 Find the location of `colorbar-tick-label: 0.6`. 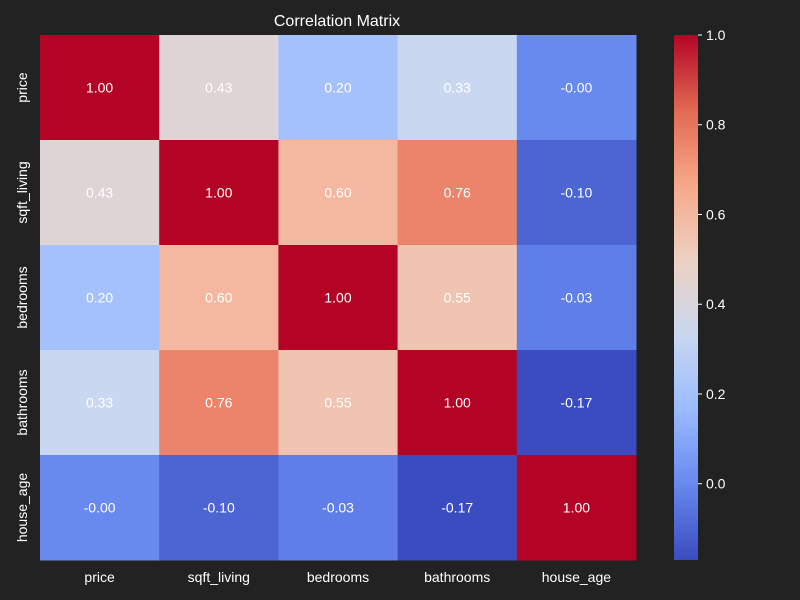

colorbar-tick-label: 0.6 is located at coordinates (716, 214).